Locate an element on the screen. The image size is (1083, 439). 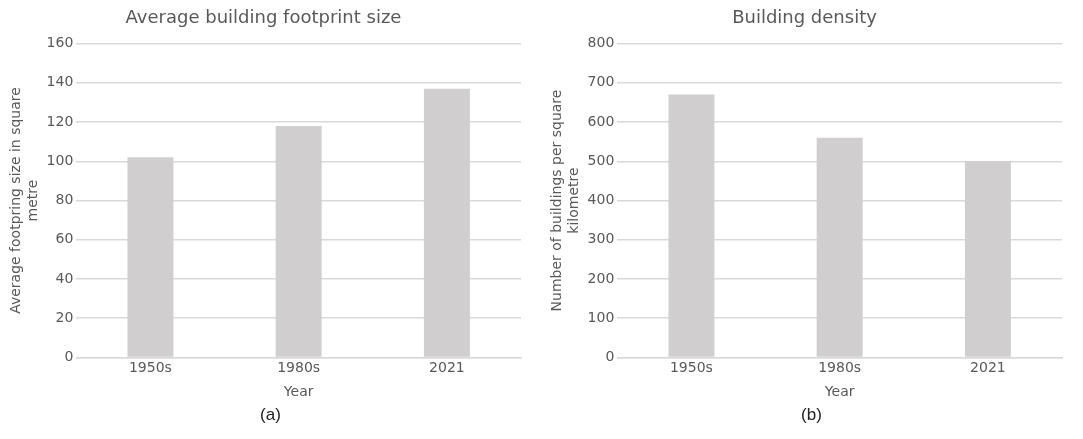
y-tick-label: 20 is located at coordinates (64, 316).